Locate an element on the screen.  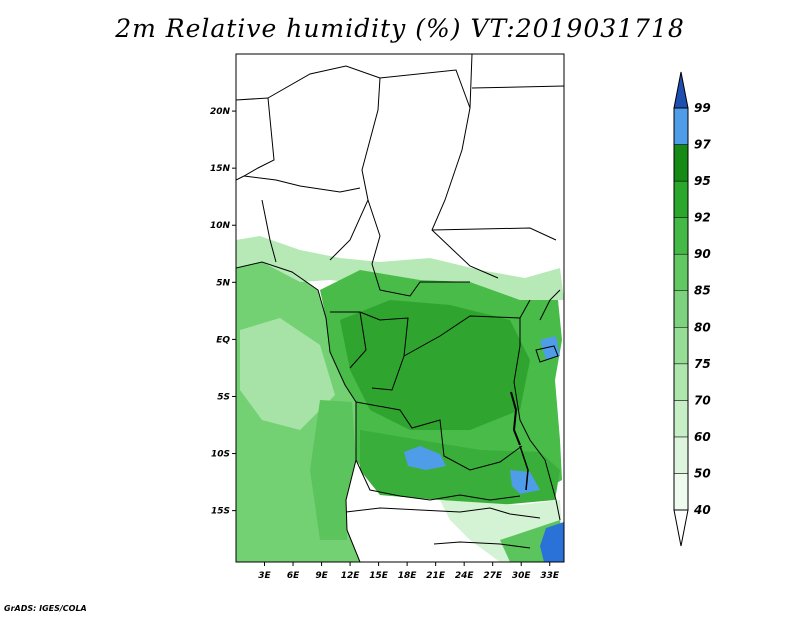
colorbar-label: 60 is located at coordinates (702, 437).